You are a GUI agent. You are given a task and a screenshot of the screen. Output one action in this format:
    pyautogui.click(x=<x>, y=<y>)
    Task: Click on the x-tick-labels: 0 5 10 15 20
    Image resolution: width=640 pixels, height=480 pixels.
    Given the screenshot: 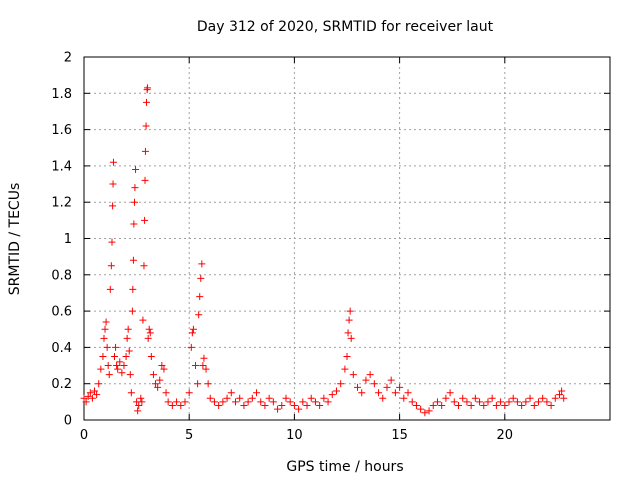 What is the action you would take?
    pyautogui.click(x=296, y=435)
    